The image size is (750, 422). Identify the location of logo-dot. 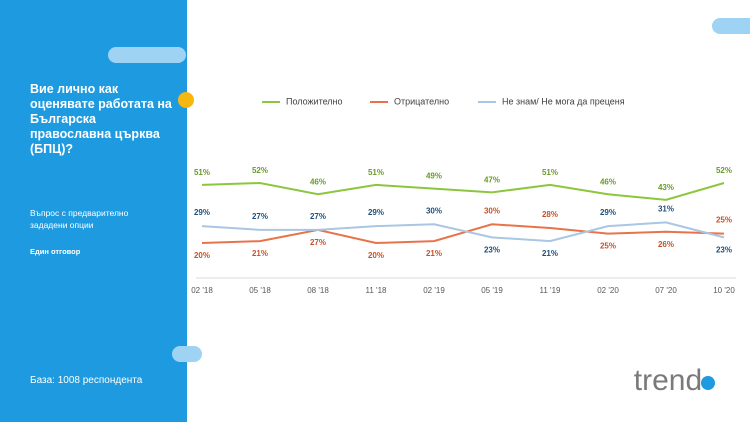
(708, 383).